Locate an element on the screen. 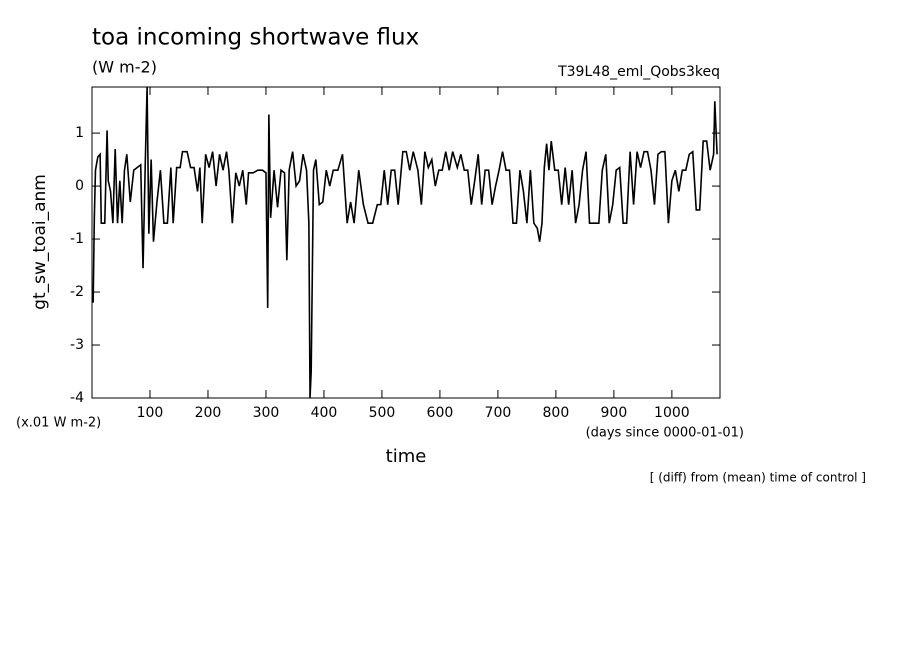 Image resolution: width=904 pixels, height=654 pixels. y-unit: (x.01 W m-2) is located at coordinates (58, 423).